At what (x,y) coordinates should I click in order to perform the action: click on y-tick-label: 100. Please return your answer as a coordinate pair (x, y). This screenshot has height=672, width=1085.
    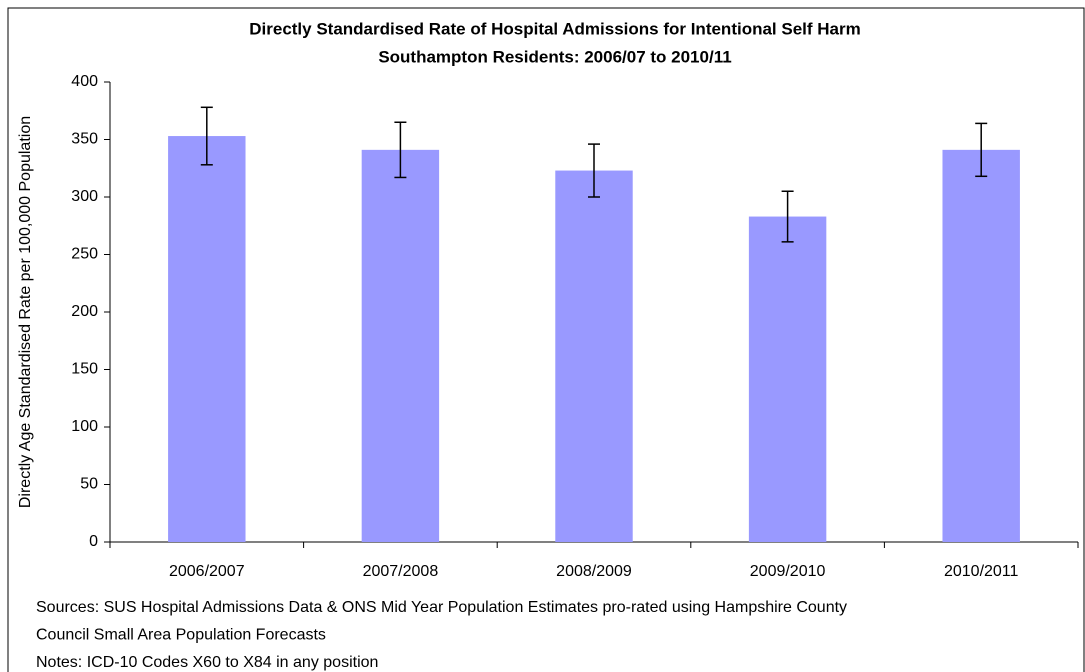
    Looking at the image, I should click on (84, 426).